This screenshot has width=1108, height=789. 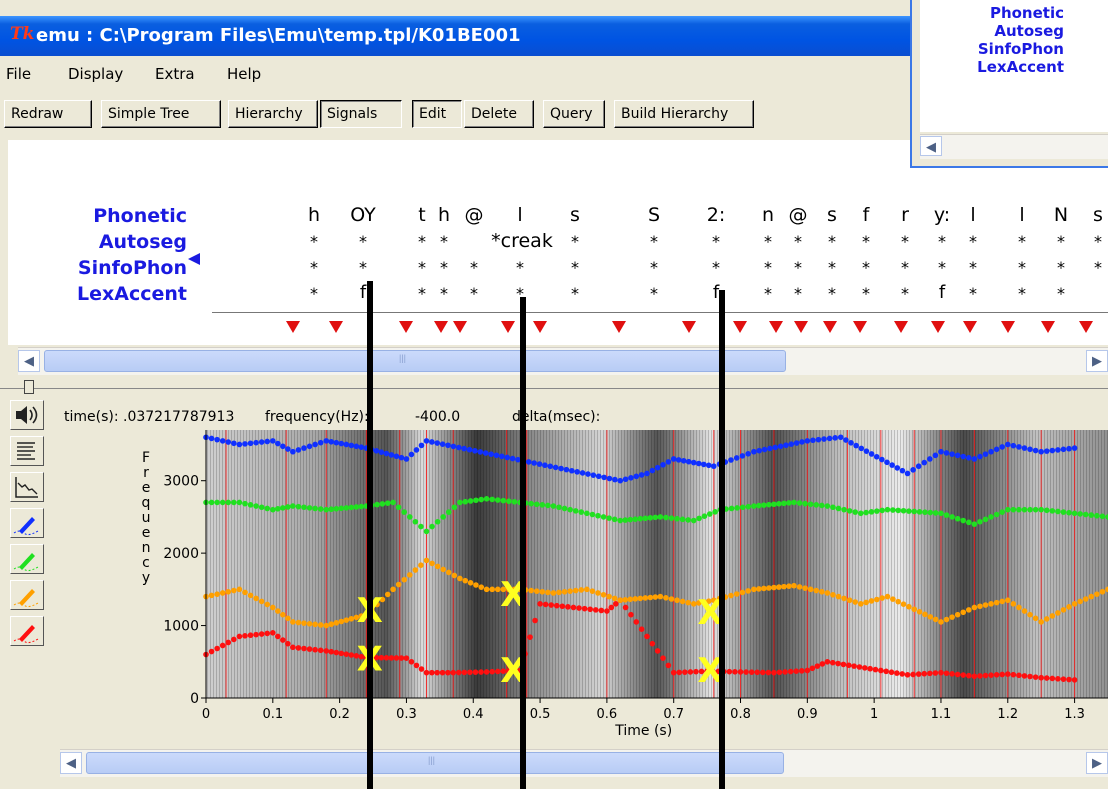 What do you see at coordinates (574, 114) in the screenshot?
I see `query-button: Query` at bounding box center [574, 114].